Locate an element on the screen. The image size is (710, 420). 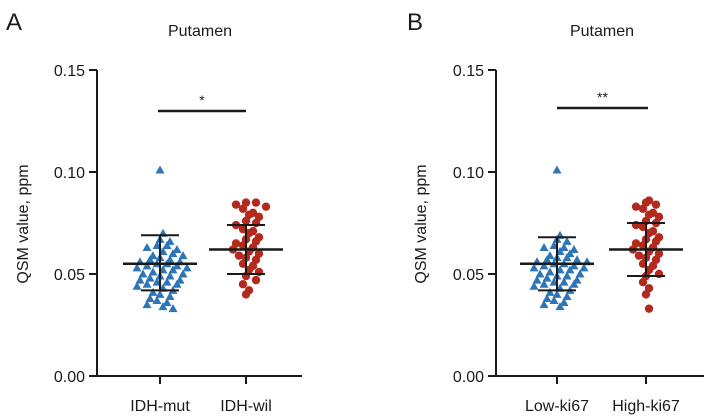
x-tick-label: Low-ki67 is located at coordinates (557, 406).